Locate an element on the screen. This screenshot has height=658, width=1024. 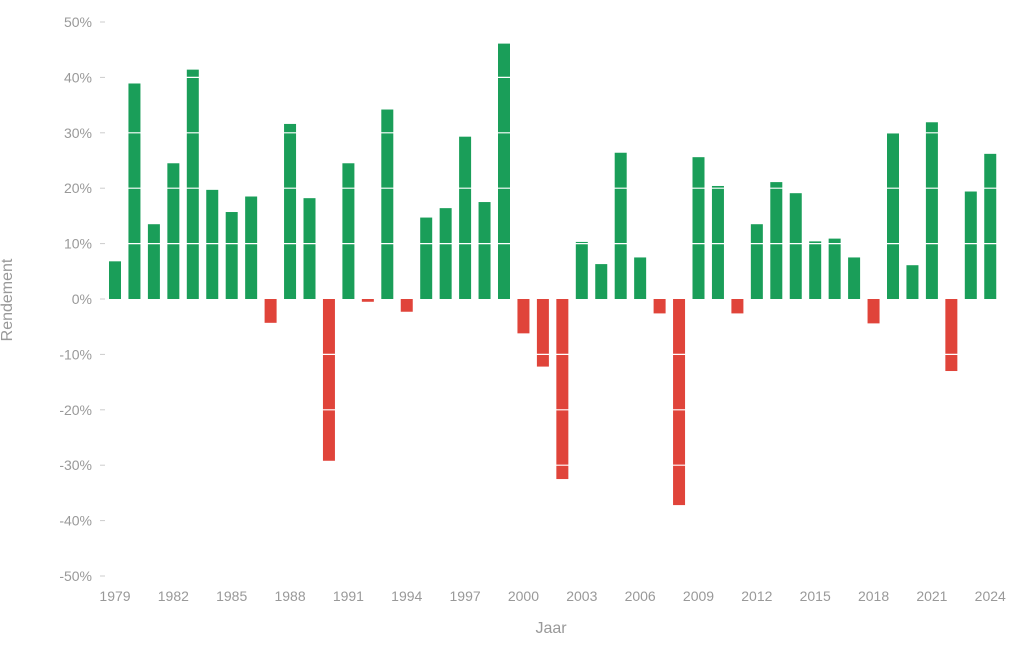
bar-2000 is located at coordinates (523, 316).